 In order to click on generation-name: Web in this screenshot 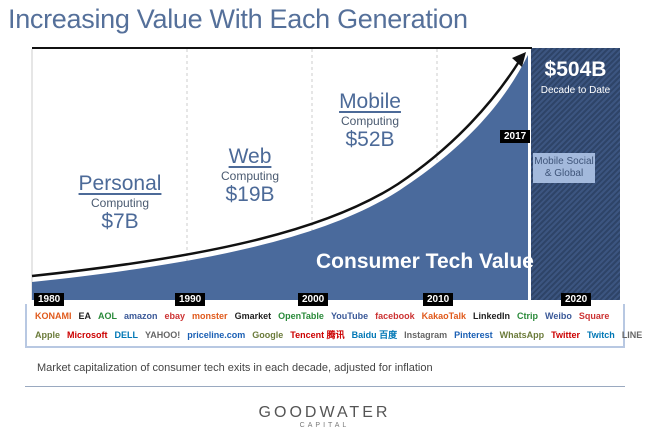, I will do `click(250, 156)`.